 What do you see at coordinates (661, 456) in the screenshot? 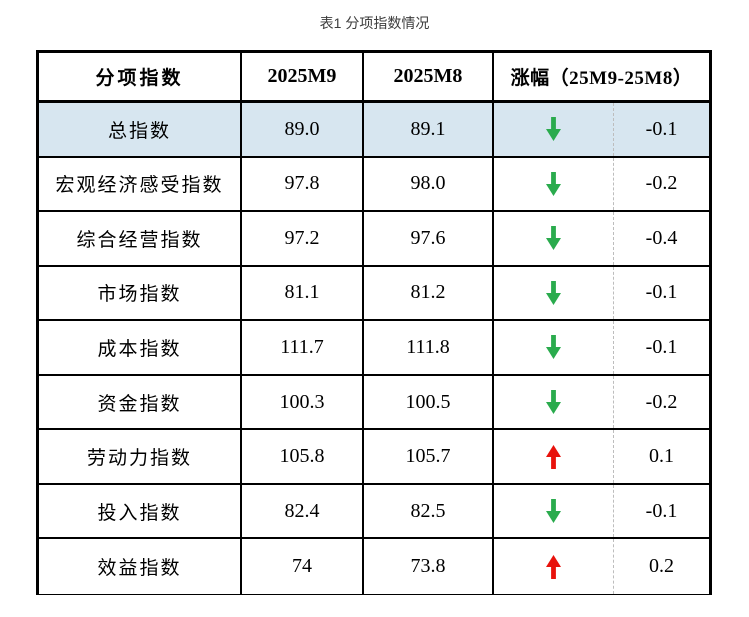
I see `change-value: 0.1` at bounding box center [661, 456].